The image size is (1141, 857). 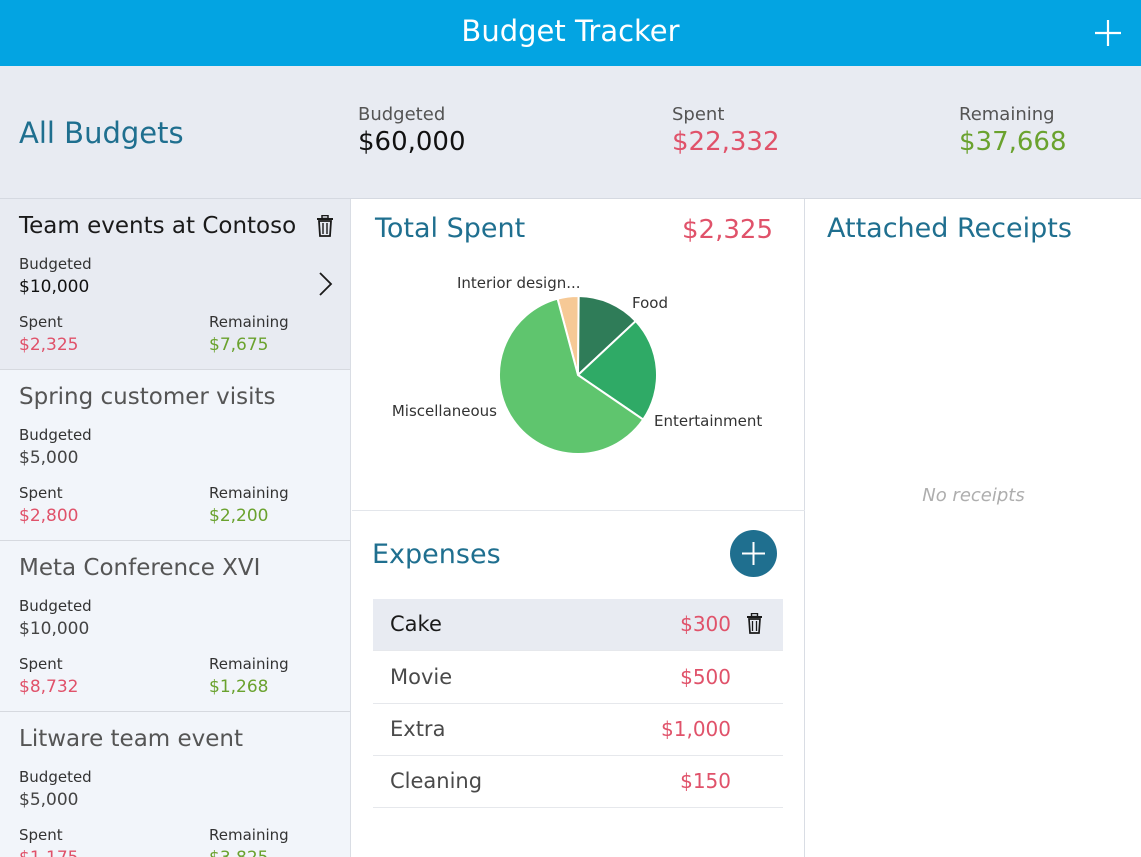 I want to click on pie-slice-label: Entertainment, so click(x=708, y=421).